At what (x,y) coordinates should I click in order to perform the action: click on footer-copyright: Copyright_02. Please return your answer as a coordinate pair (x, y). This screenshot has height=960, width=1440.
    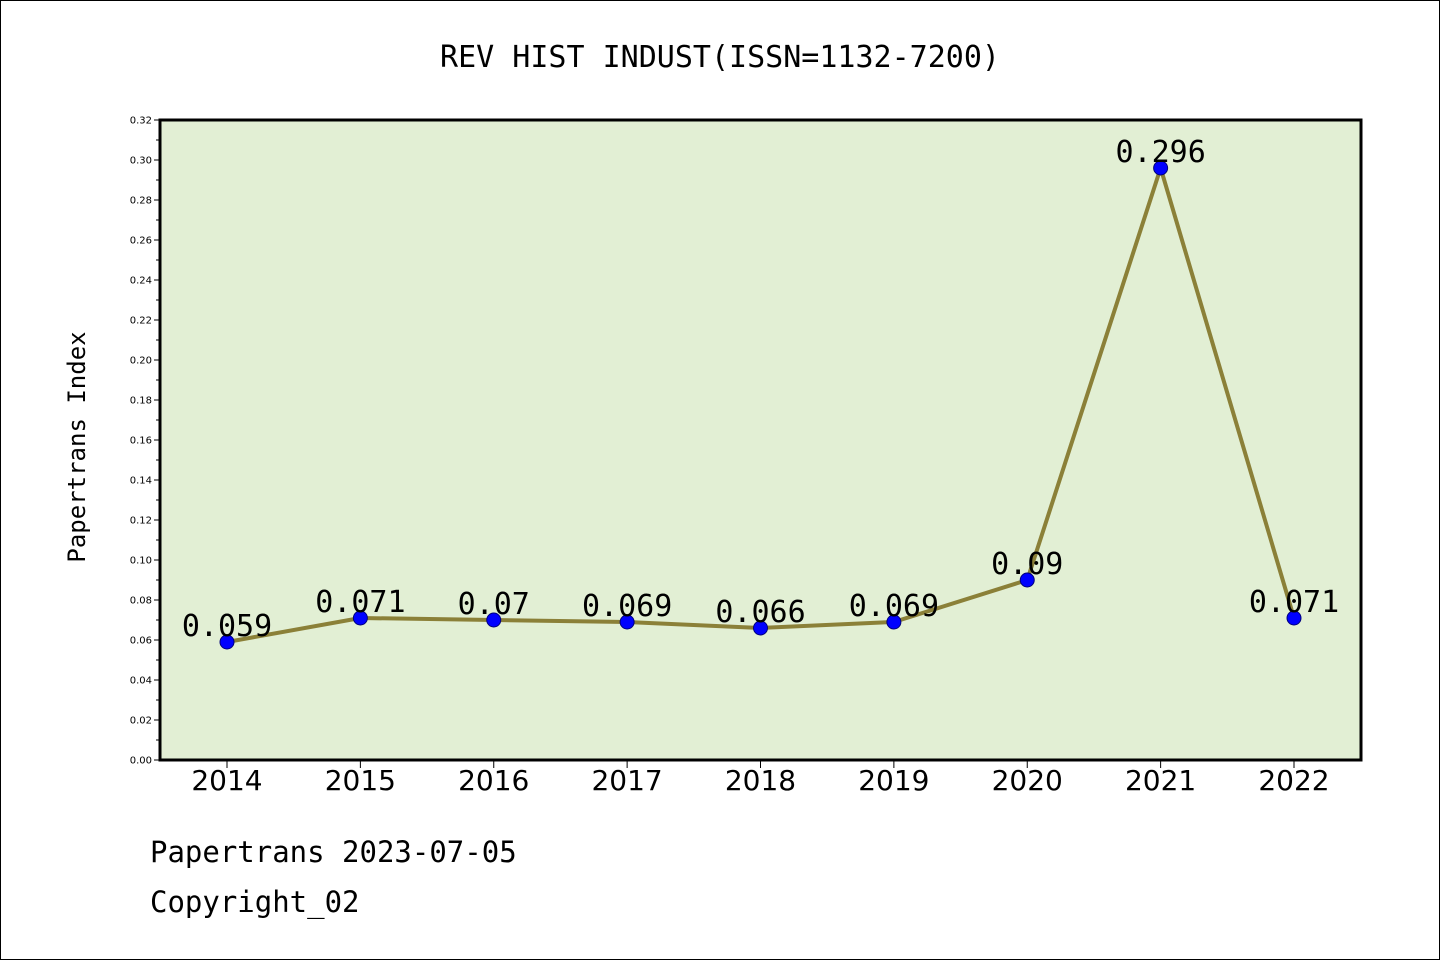
    Looking at the image, I should click on (255, 902).